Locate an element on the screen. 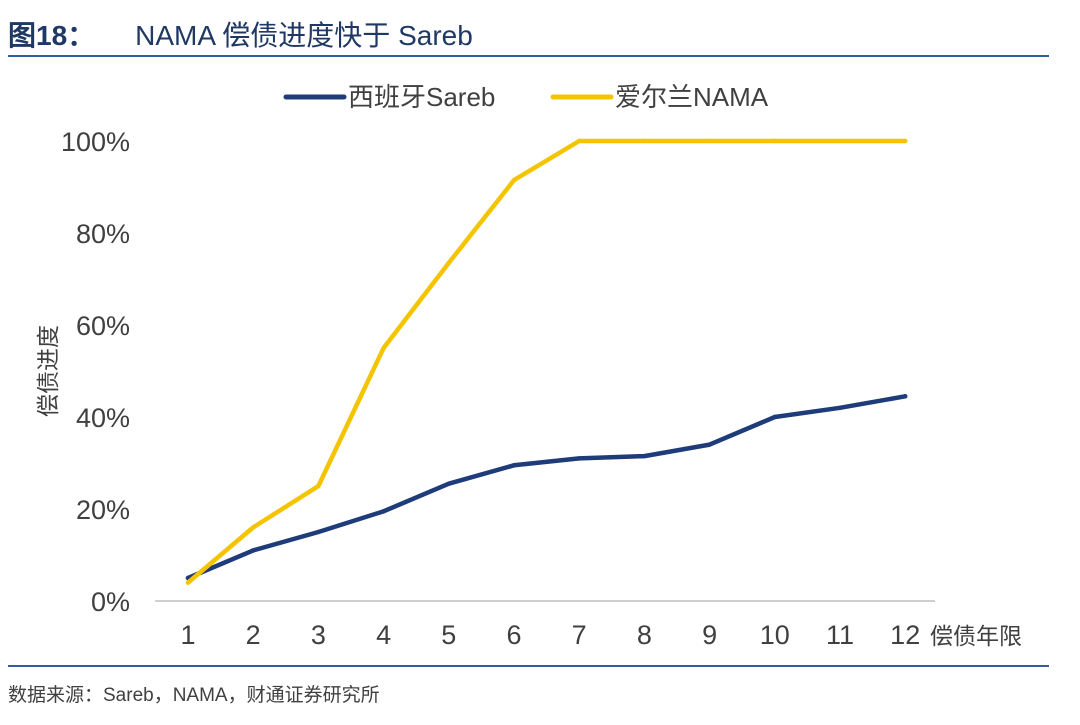 The width and height of the screenshot is (1080, 725). x-tick-label: 3 is located at coordinates (318, 635).